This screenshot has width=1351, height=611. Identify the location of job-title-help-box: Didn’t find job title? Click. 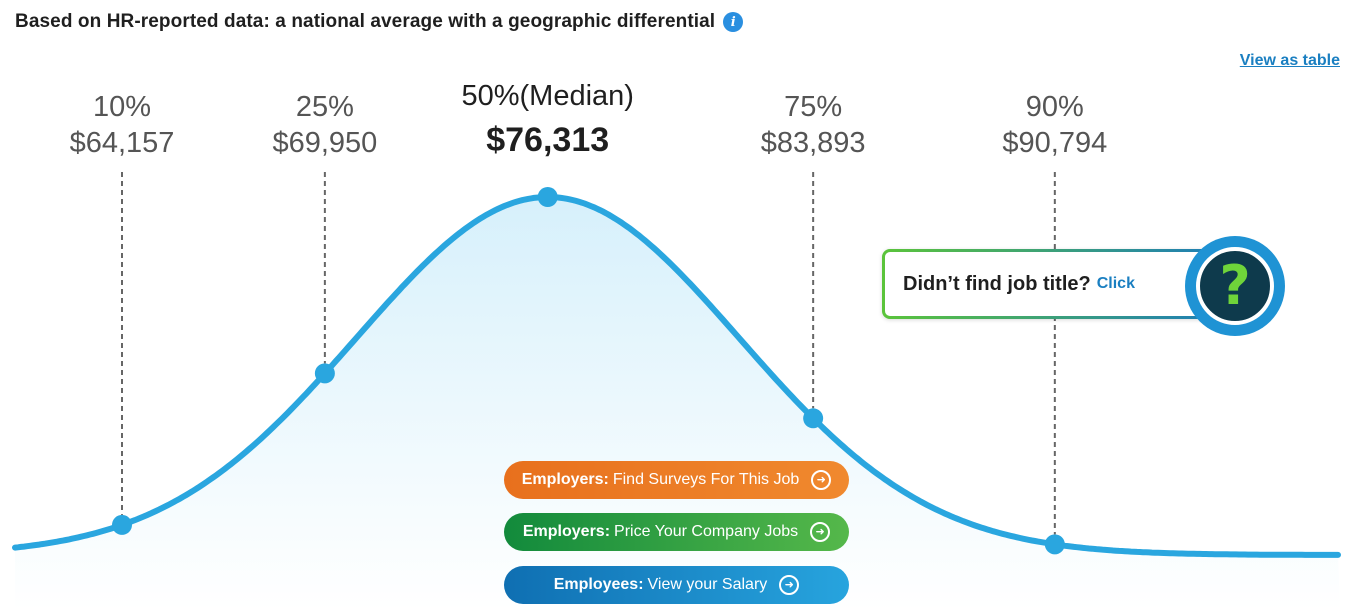
(1047, 284).